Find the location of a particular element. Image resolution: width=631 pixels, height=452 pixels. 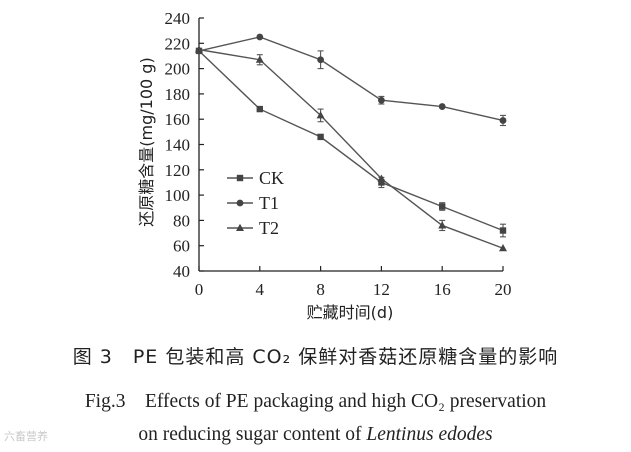

chart-legend: CK T1 T2 is located at coordinates (255, 203).